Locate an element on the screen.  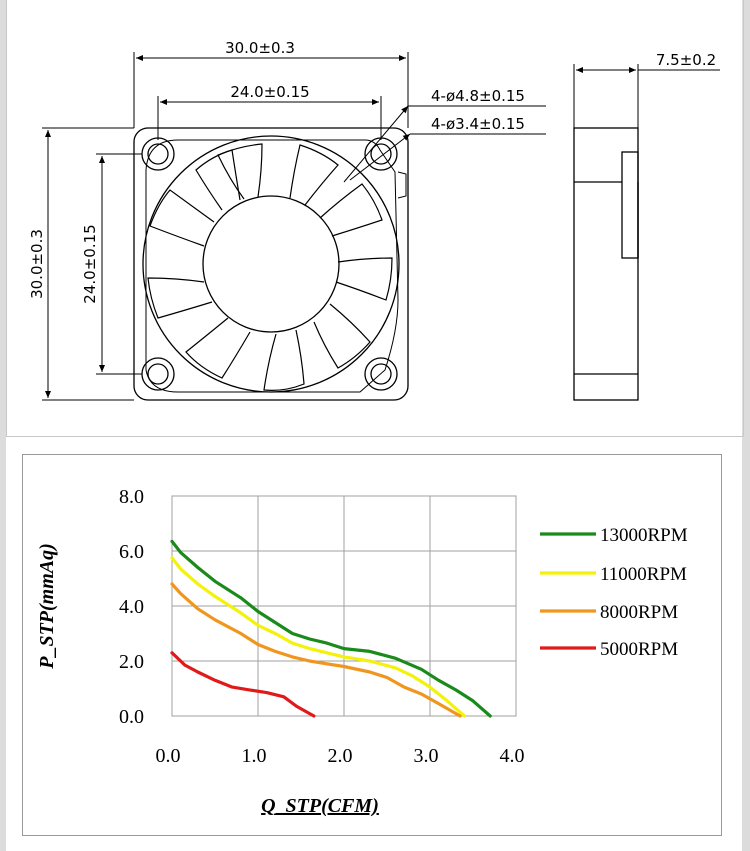
legend-label: 13000RPM is located at coordinates (644, 535).